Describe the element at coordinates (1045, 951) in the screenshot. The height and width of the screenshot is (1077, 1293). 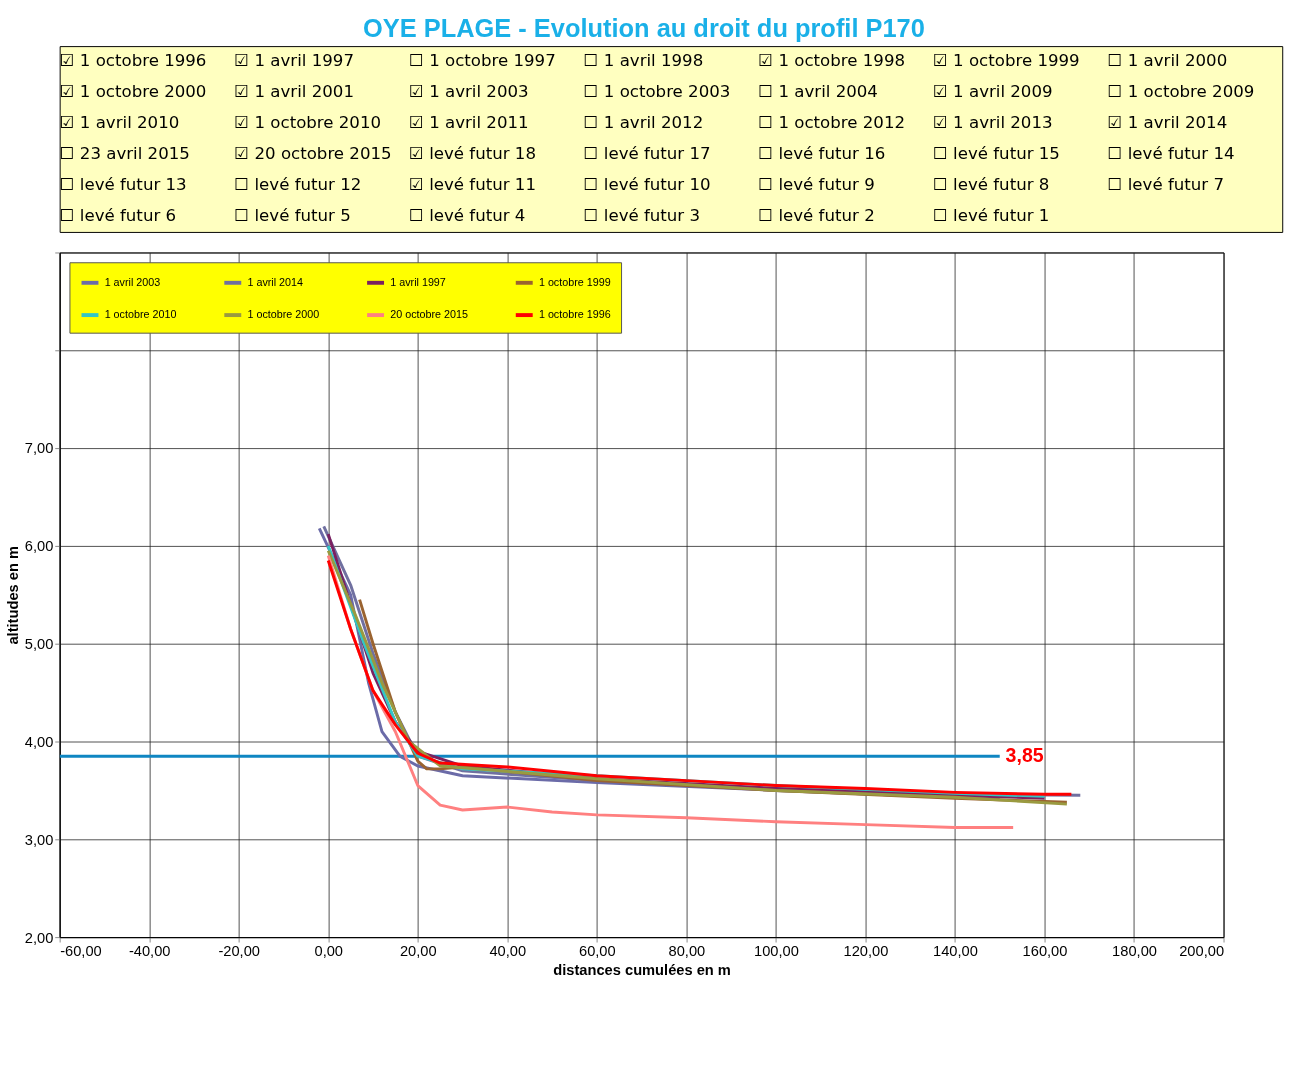
I see `x-tick-label: 160,00` at that location.